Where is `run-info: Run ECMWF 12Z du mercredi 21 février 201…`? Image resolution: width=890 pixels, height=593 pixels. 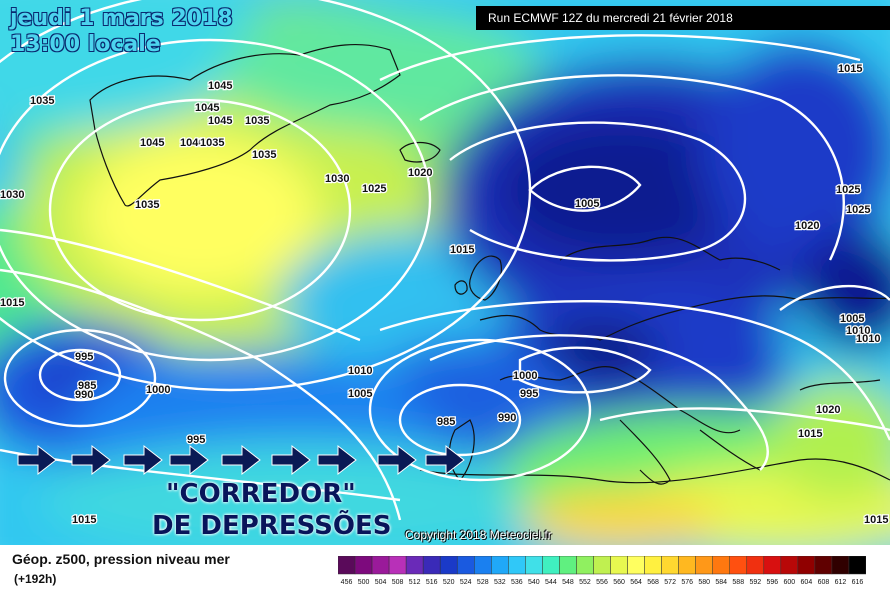
run-info: Run ECMWF 12Z du mercredi 21 février 201… is located at coordinates (683, 18).